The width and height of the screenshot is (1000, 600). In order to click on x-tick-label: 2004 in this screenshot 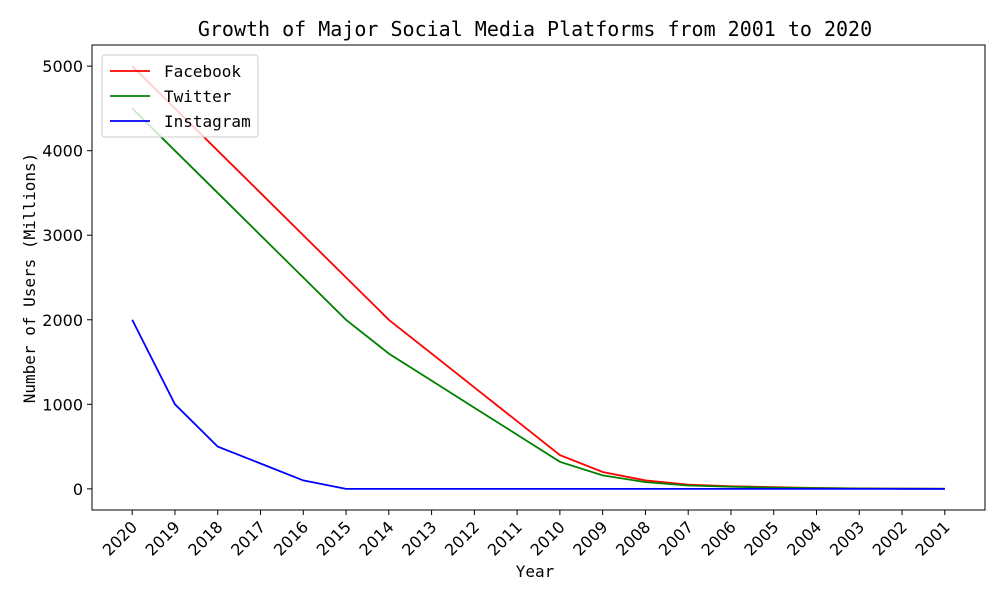, I will do `click(804, 538)`.